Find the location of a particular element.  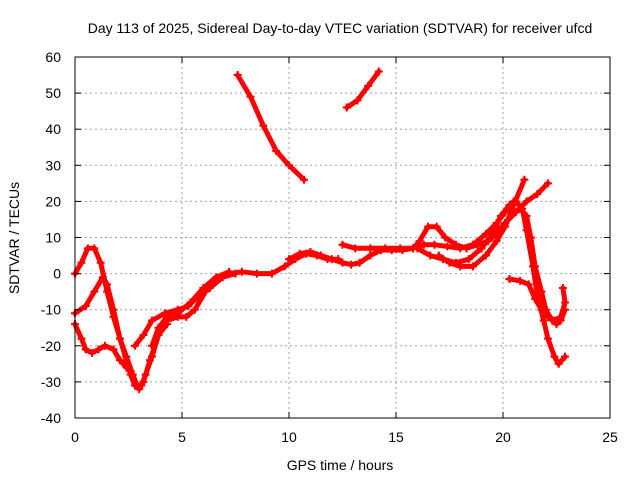

y-tick-label: -10 is located at coordinates (51, 310).